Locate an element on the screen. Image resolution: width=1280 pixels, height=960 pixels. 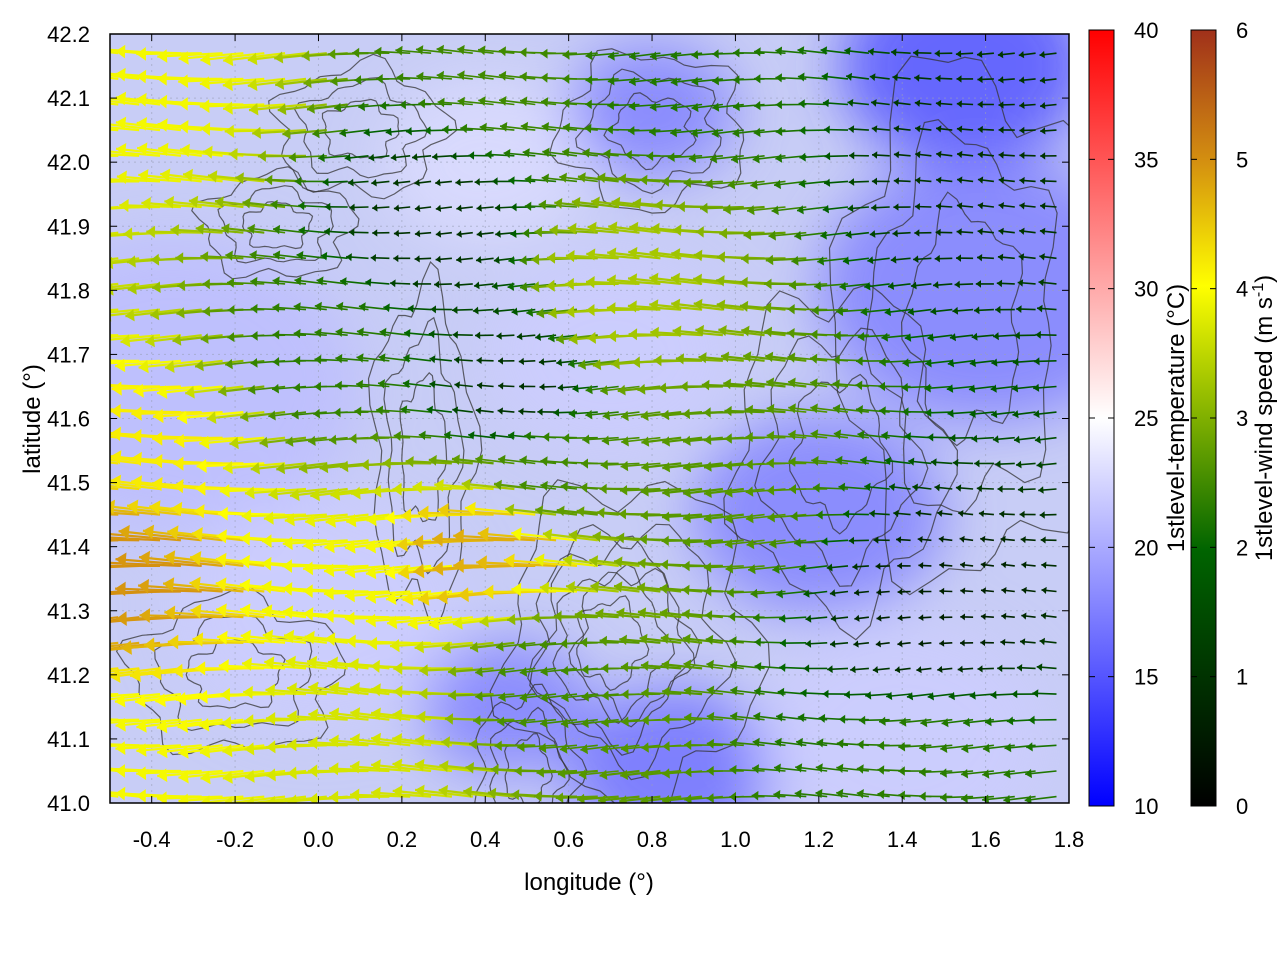
x-tick-label-7: 1.0 is located at coordinates (735, 839).